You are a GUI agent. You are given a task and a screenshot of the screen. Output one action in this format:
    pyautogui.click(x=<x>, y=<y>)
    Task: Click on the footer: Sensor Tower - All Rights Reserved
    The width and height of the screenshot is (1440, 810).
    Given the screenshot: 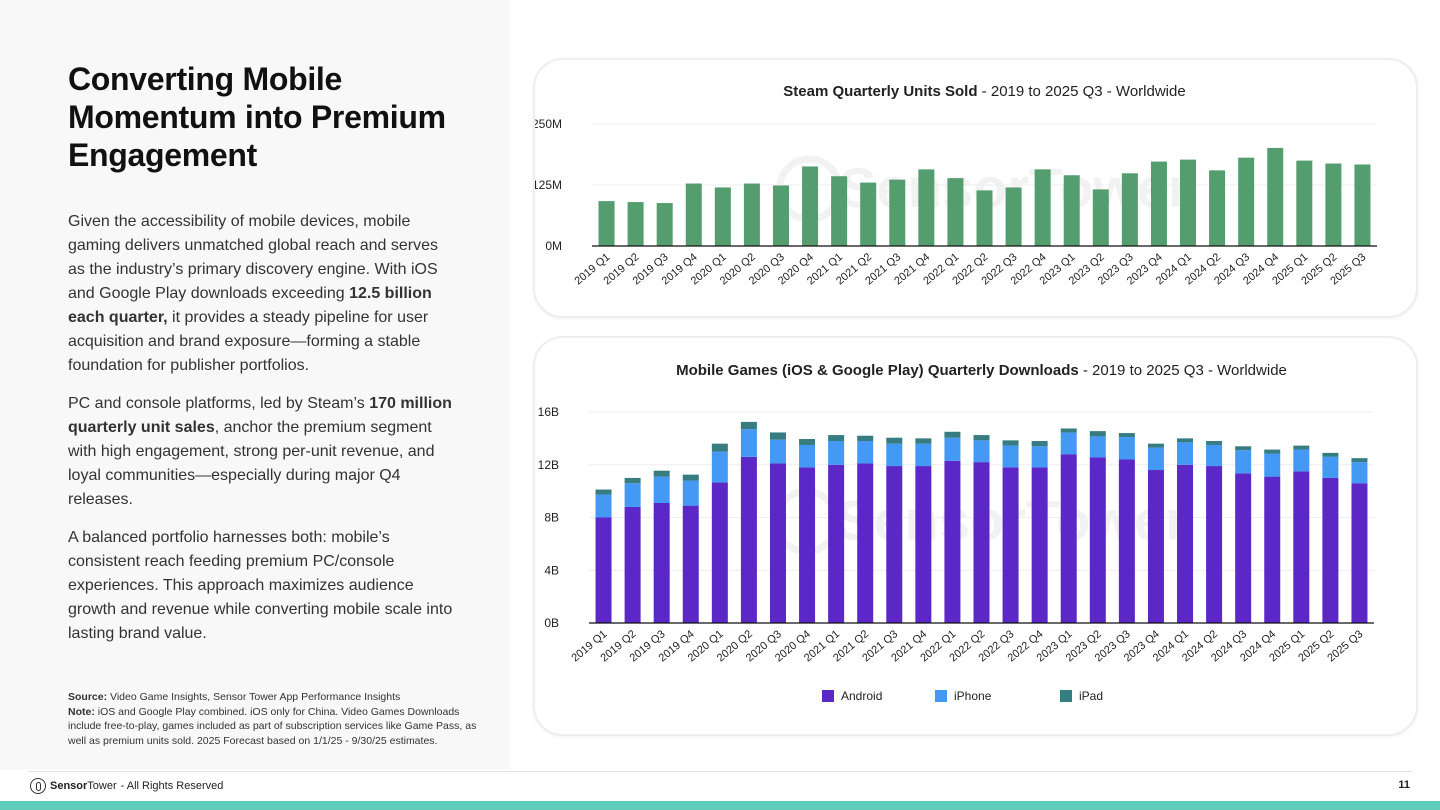 What is the action you would take?
    pyautogui.click(x=126, y=786)
    